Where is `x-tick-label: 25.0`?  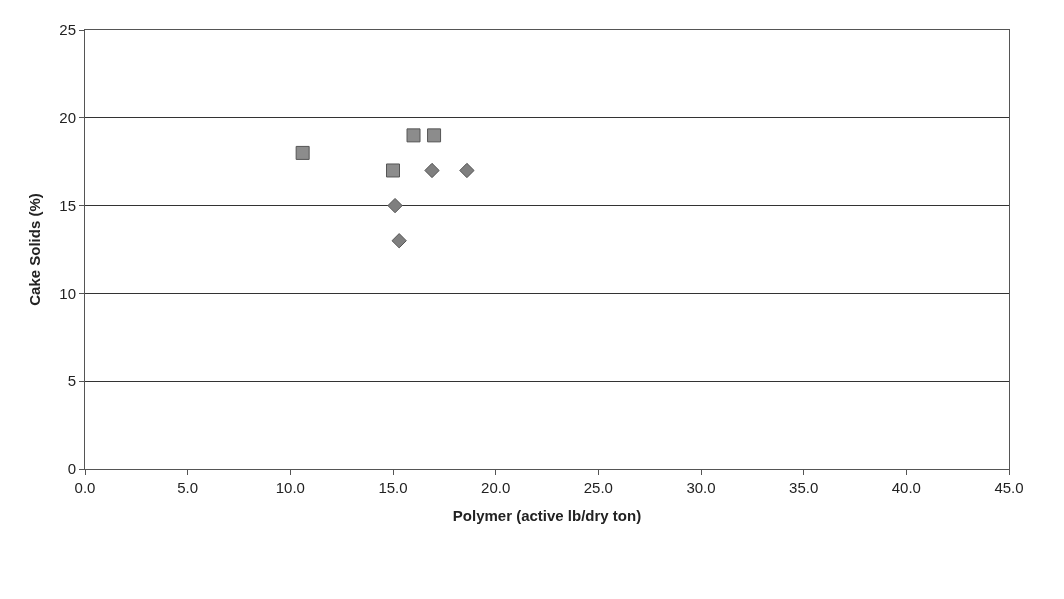
x-tick-label: 25.0 is located at coordinates (598, 487).